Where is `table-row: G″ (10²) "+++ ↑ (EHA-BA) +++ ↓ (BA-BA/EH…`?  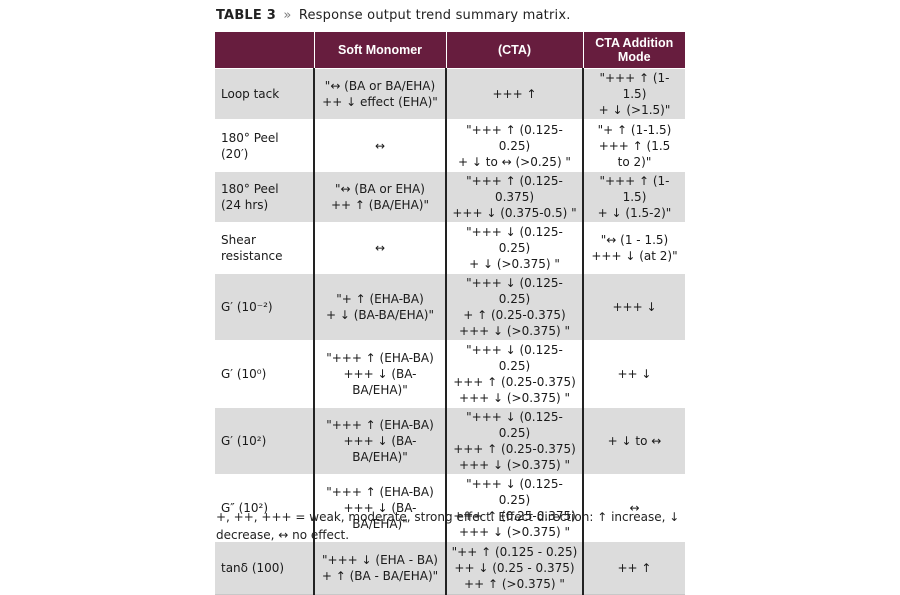 table-row: G″ (10²) "+++ ↑ (EHA-BA) +++ ↓ (BA-BA/EH… is located at coordinates (450, 508).